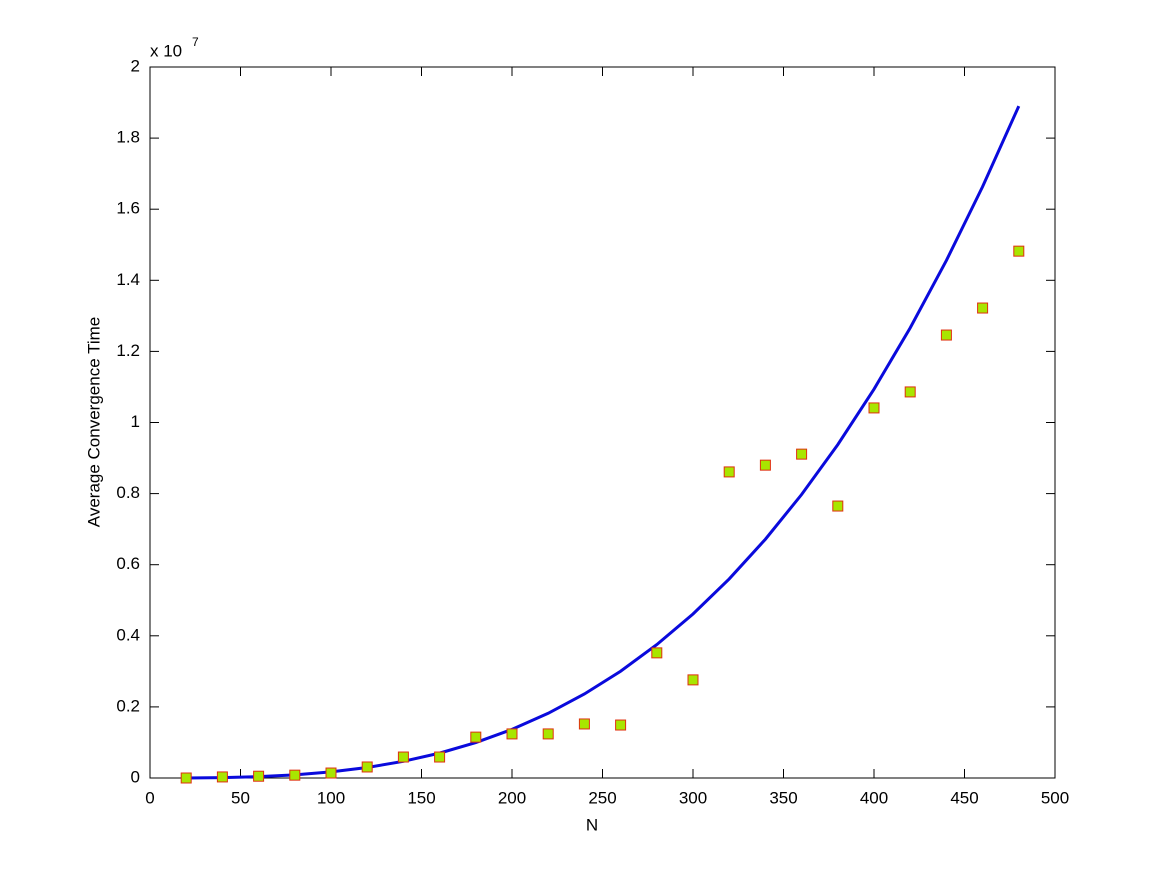  I want to click on y-tick-label: 1.6, so click(128, 208).